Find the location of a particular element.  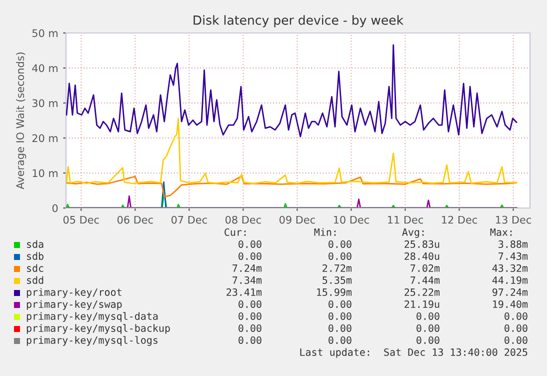

chart-title: Disk latency per device - by week is located at coordinates (299, 21).